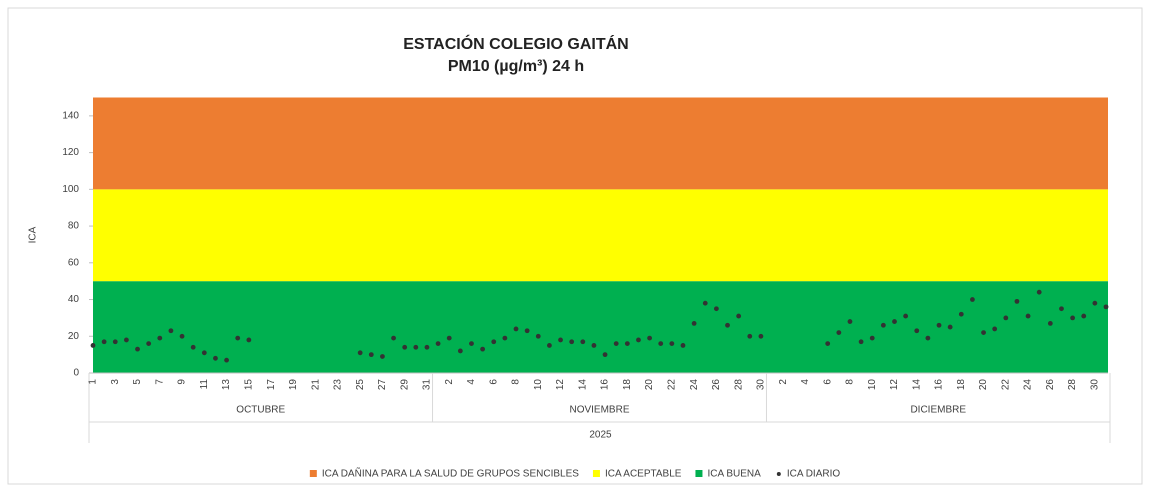 This screenshot has width=1150, height=493. I want to click on x-tick-label: 15, so click(248, 385).